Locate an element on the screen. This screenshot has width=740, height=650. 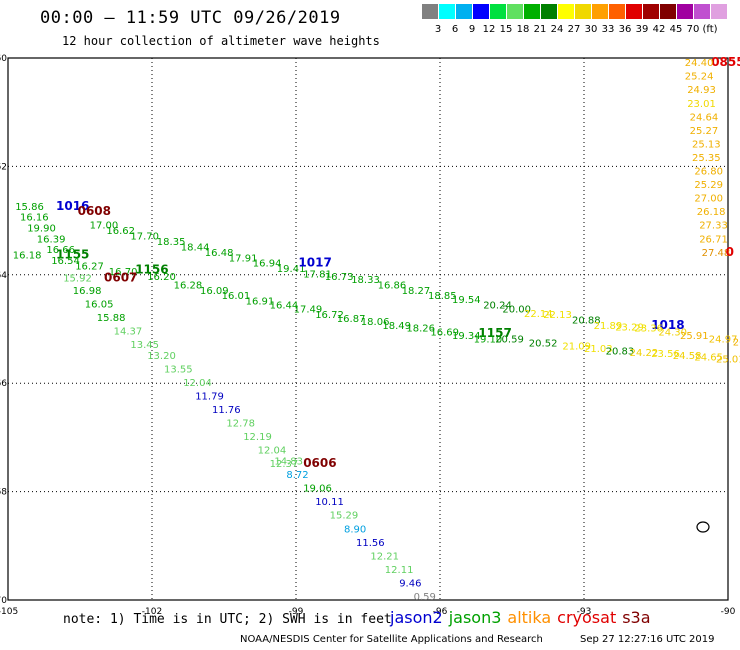
lat-tick-label: -64 is located at coordinates (3, 276).